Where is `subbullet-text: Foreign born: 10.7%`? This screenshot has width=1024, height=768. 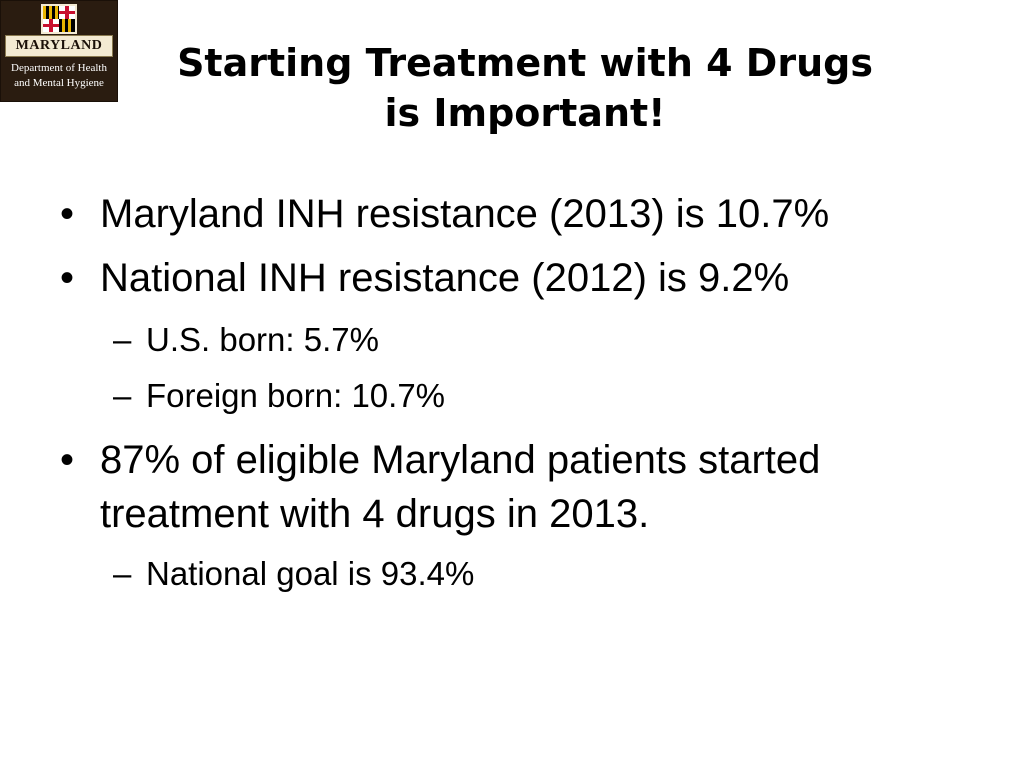
subbullet-text: Foreign born: 10.7% is located at coordinates (296, 395).